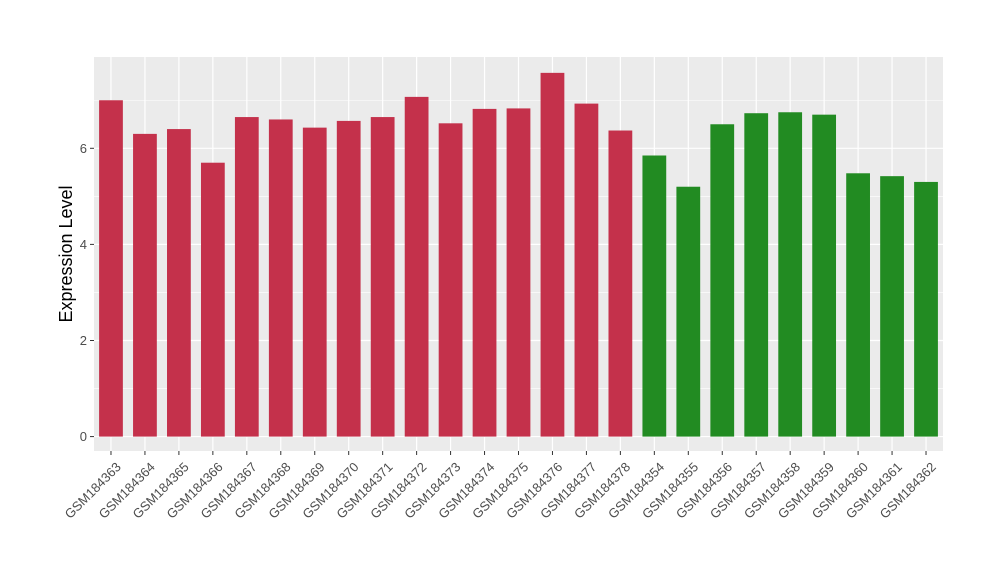  Describe the element at coordinates (83, 340) in the screenshot. I see `y-tick-label: 2` at that location.